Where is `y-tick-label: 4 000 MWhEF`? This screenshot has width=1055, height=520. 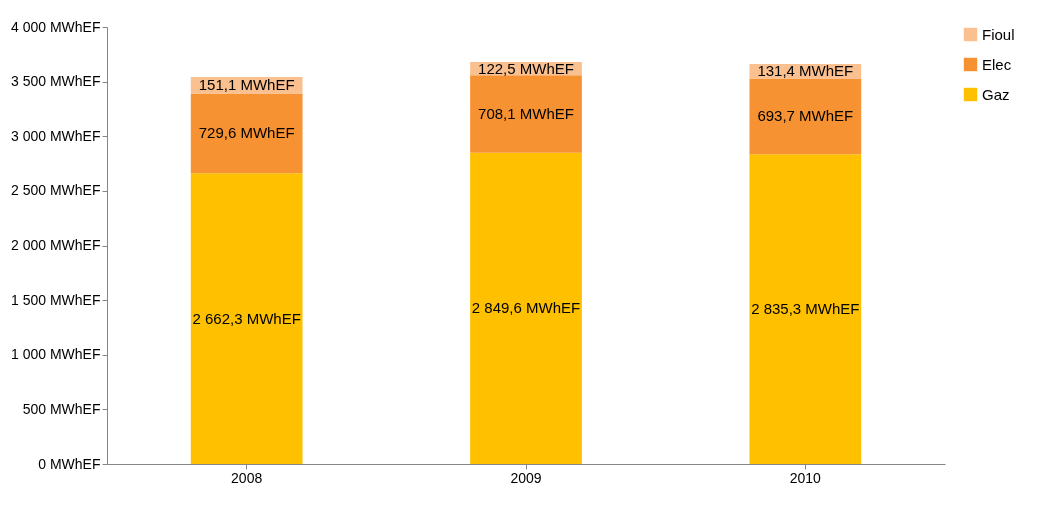
y-tick-label: 4 000 MWhEF is located at coordinates (56, 26).